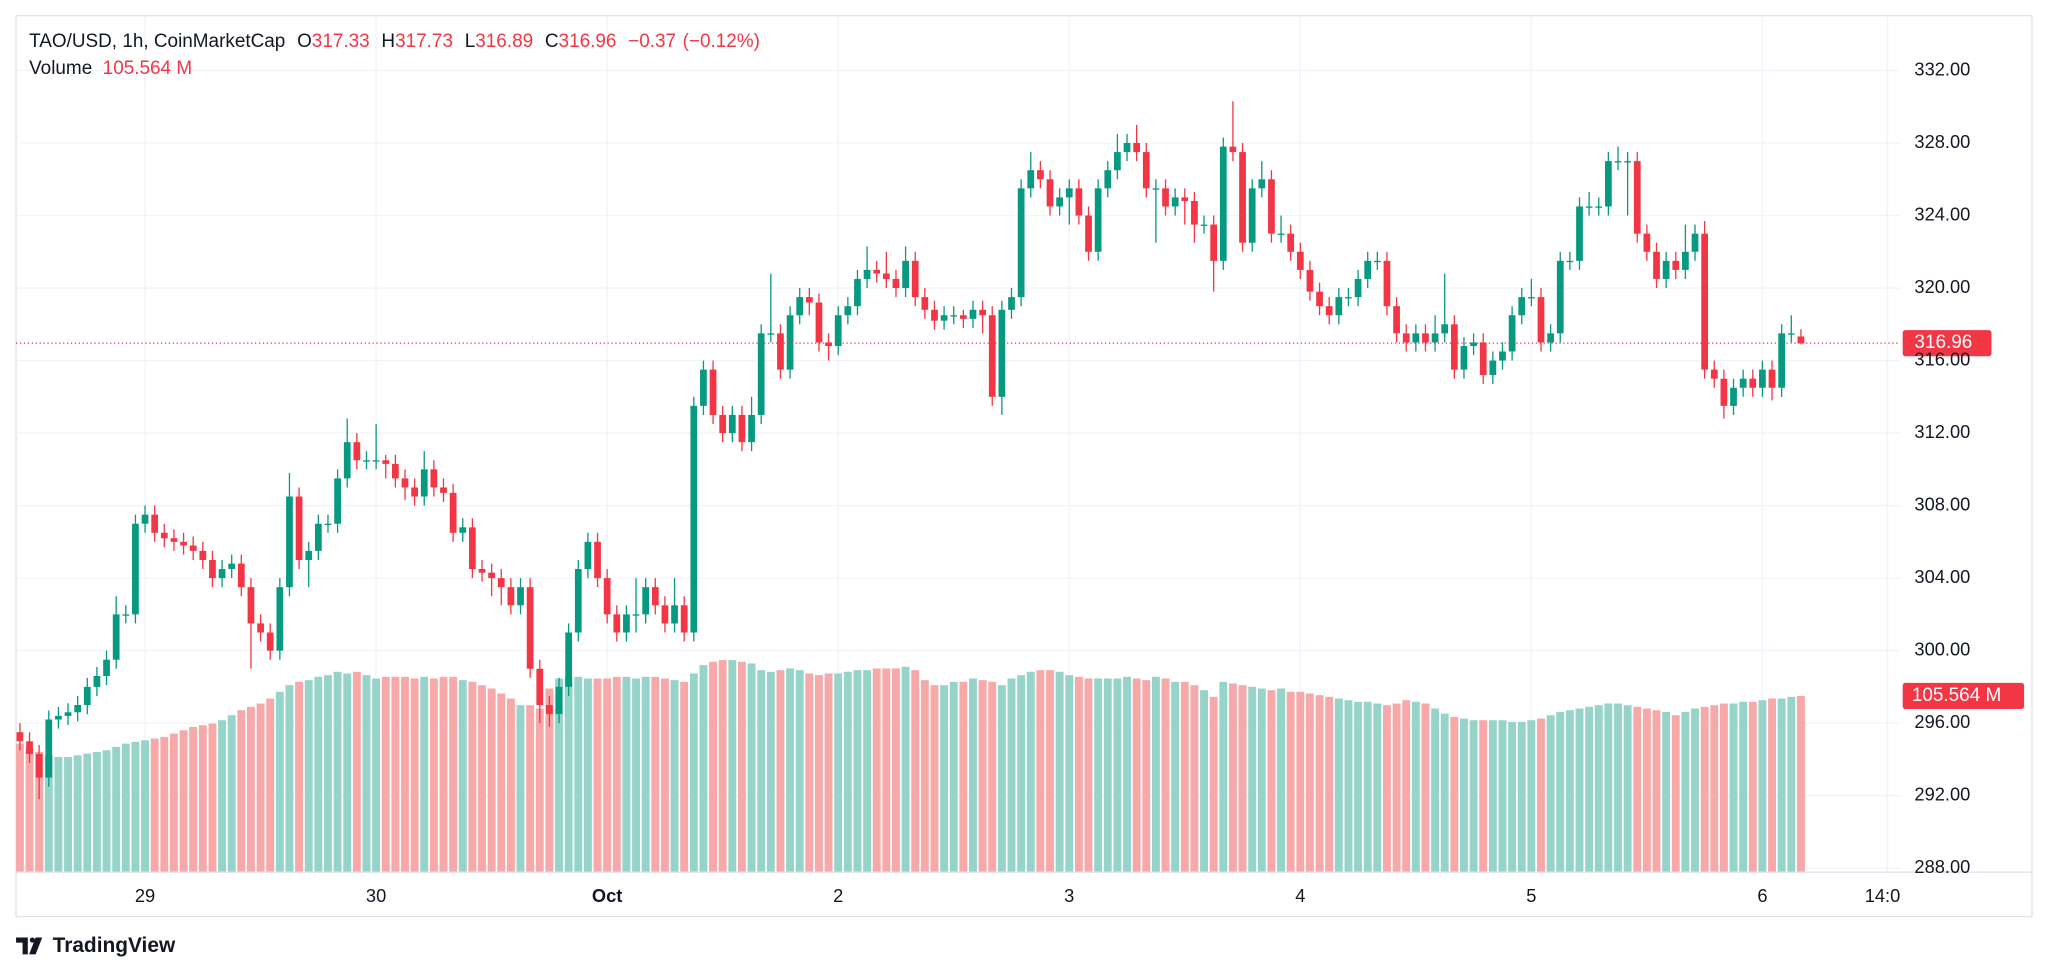 The height and width of the screenshot is (974, 2048). I want to click on low-value: 316.89, so click(504, 41).